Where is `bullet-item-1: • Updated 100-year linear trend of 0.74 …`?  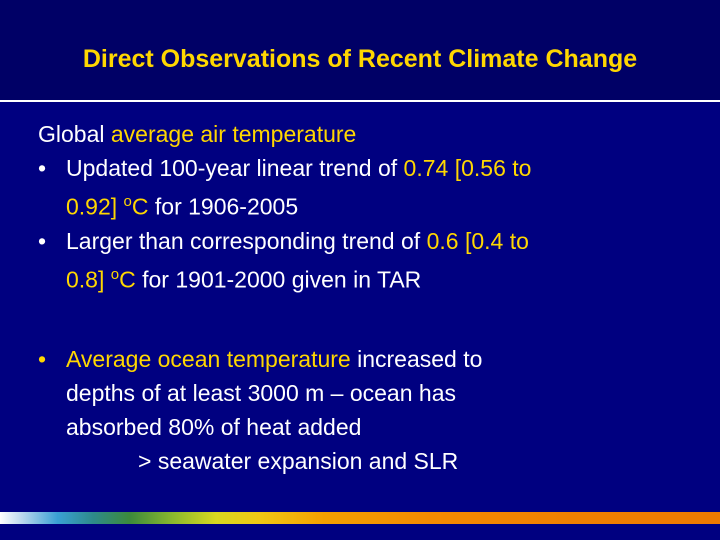 bullet-item-1: • Updated 100-year linear trend of 0.74 … is located at coordinates (363, 187).